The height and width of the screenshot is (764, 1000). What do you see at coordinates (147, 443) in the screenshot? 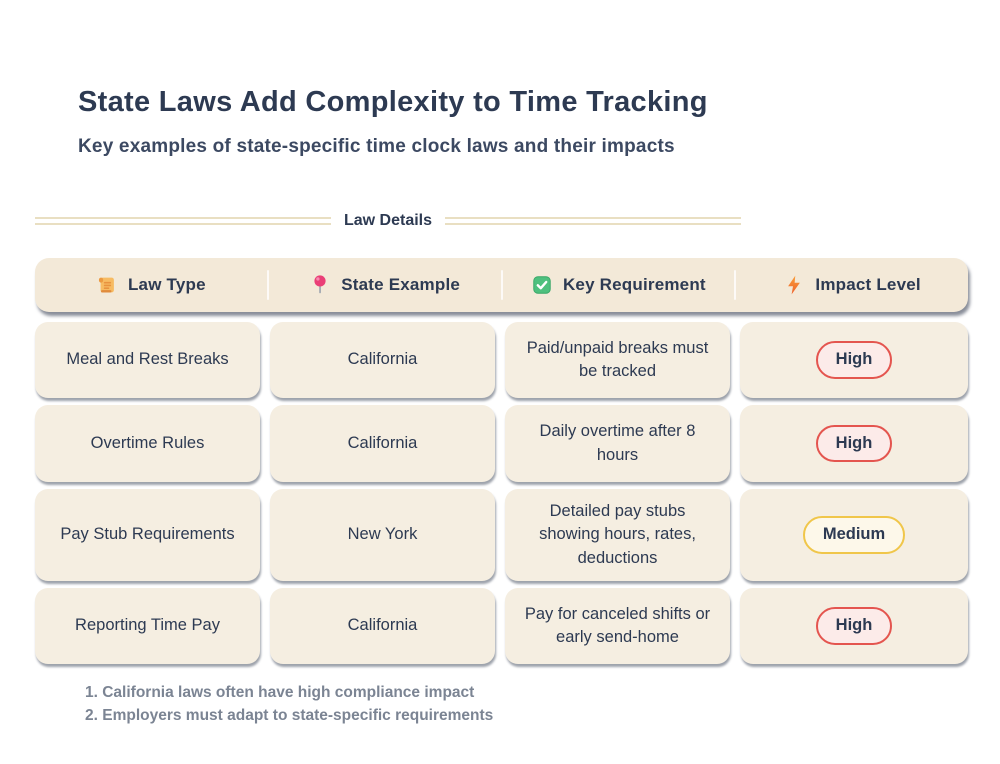
I see `cell-law-type: Overtime Rules` at bounding box center [147, 443].